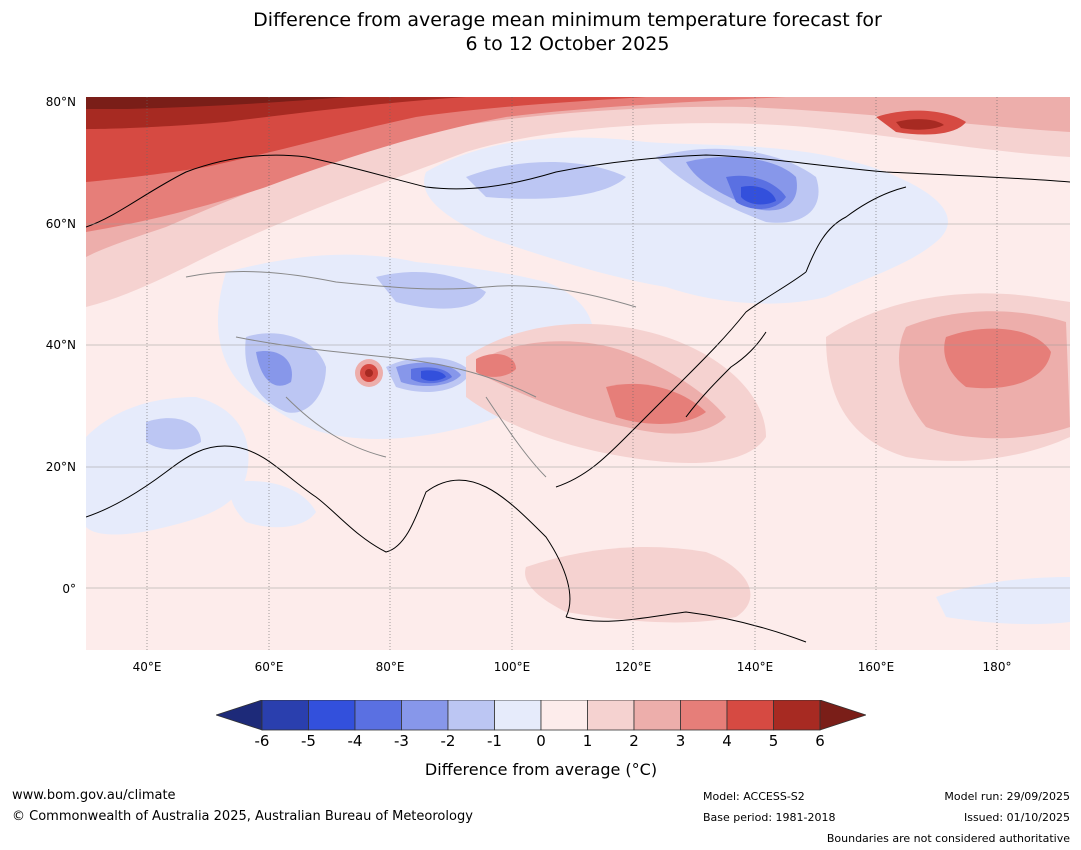 This screenshot has height=850, width=1081. I want to click on colorbar-tick-label: -4, so click(355, 741).